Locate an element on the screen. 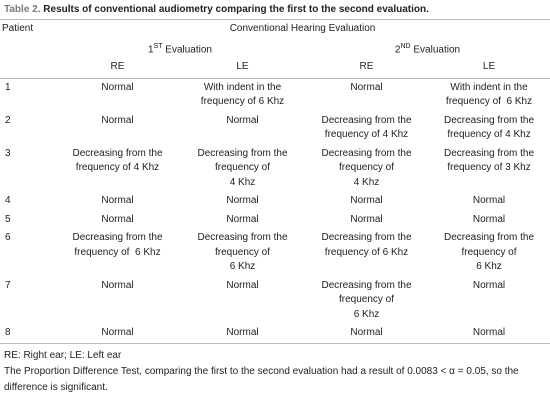 The width and height of the screenshot is (550, 408). header-cell: 2ND Evaluation is located at coordinates (427, 48).